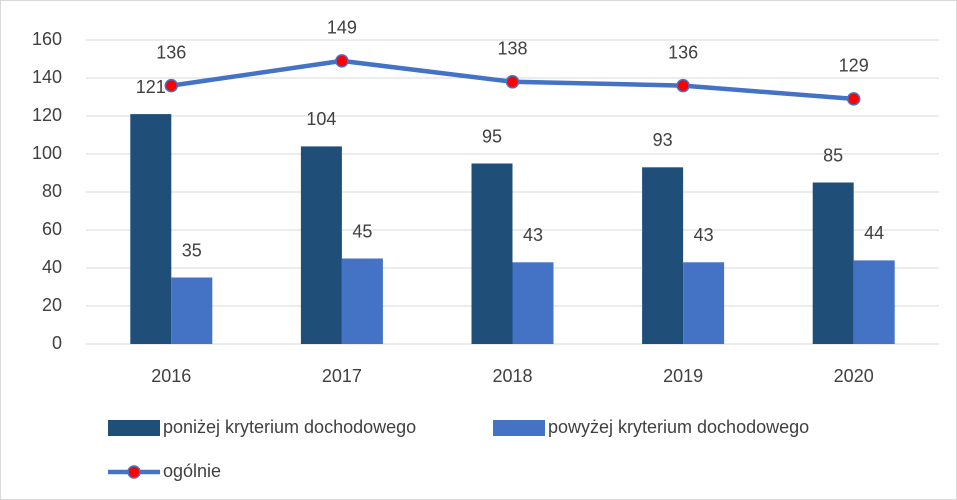 The image size is (957, 500). Describe the element at coordinates (47, 153) in the screenshot. I see `y-tick-label: 100` at that location.